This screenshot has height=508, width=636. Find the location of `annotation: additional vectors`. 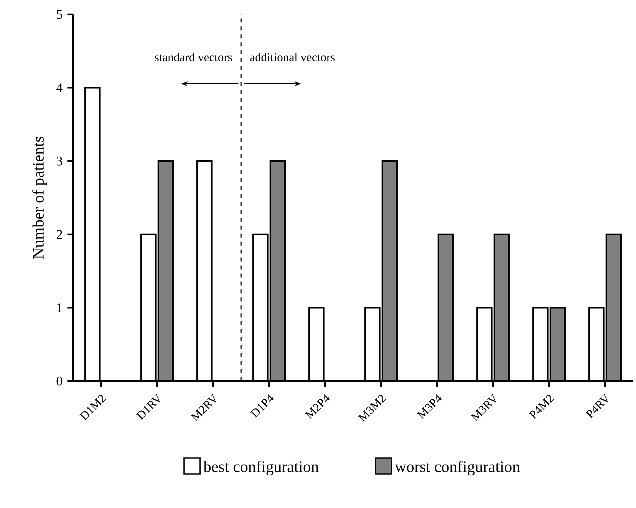

annotation: additional vectors is located at coordinates (292, 57).